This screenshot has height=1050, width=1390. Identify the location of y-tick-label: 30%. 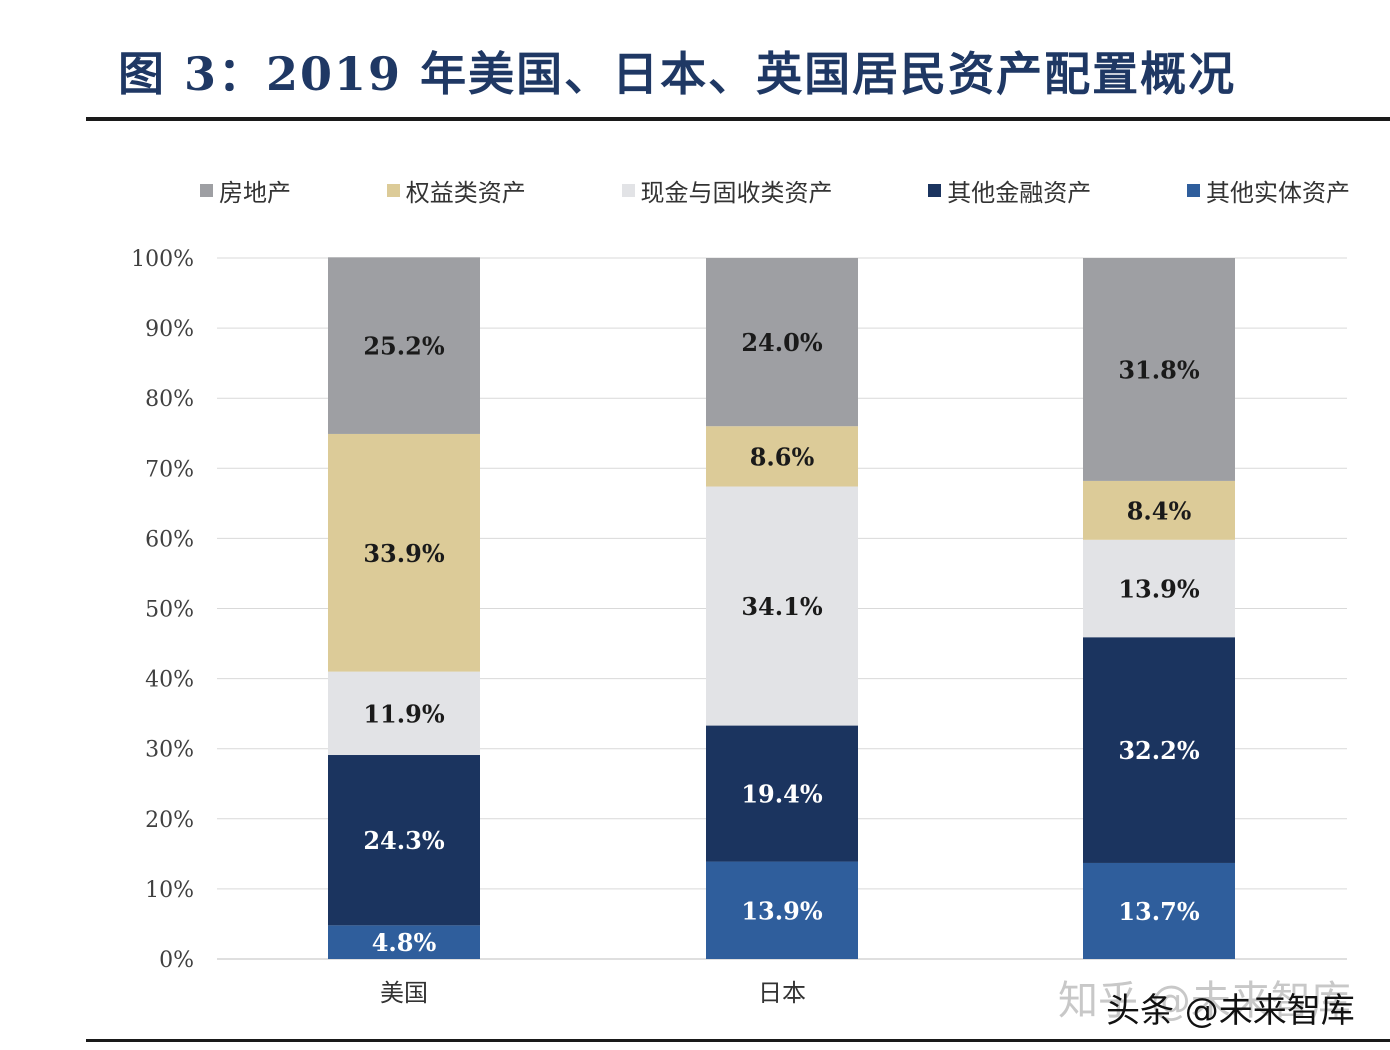
(169, 750).